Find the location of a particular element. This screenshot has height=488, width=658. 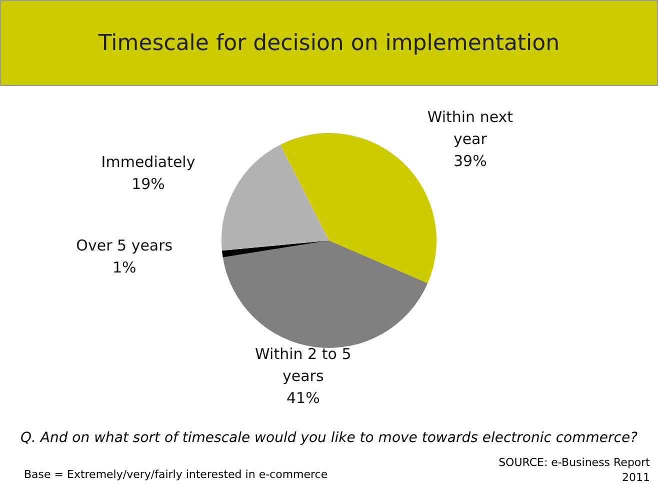

data-label: 41% is located at coordinates (303, 397).